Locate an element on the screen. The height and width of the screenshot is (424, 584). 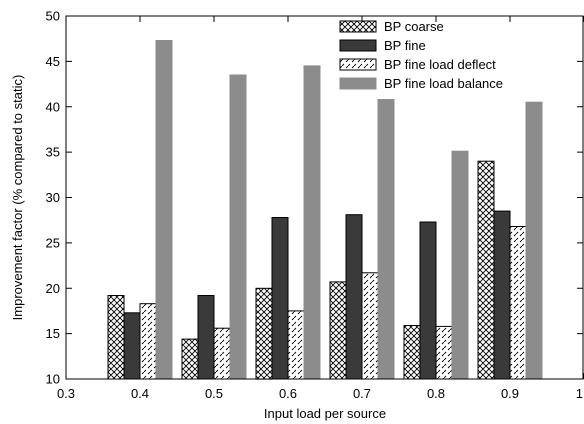
x-tick-label: 0.4 is located at coordinates (140, 393).